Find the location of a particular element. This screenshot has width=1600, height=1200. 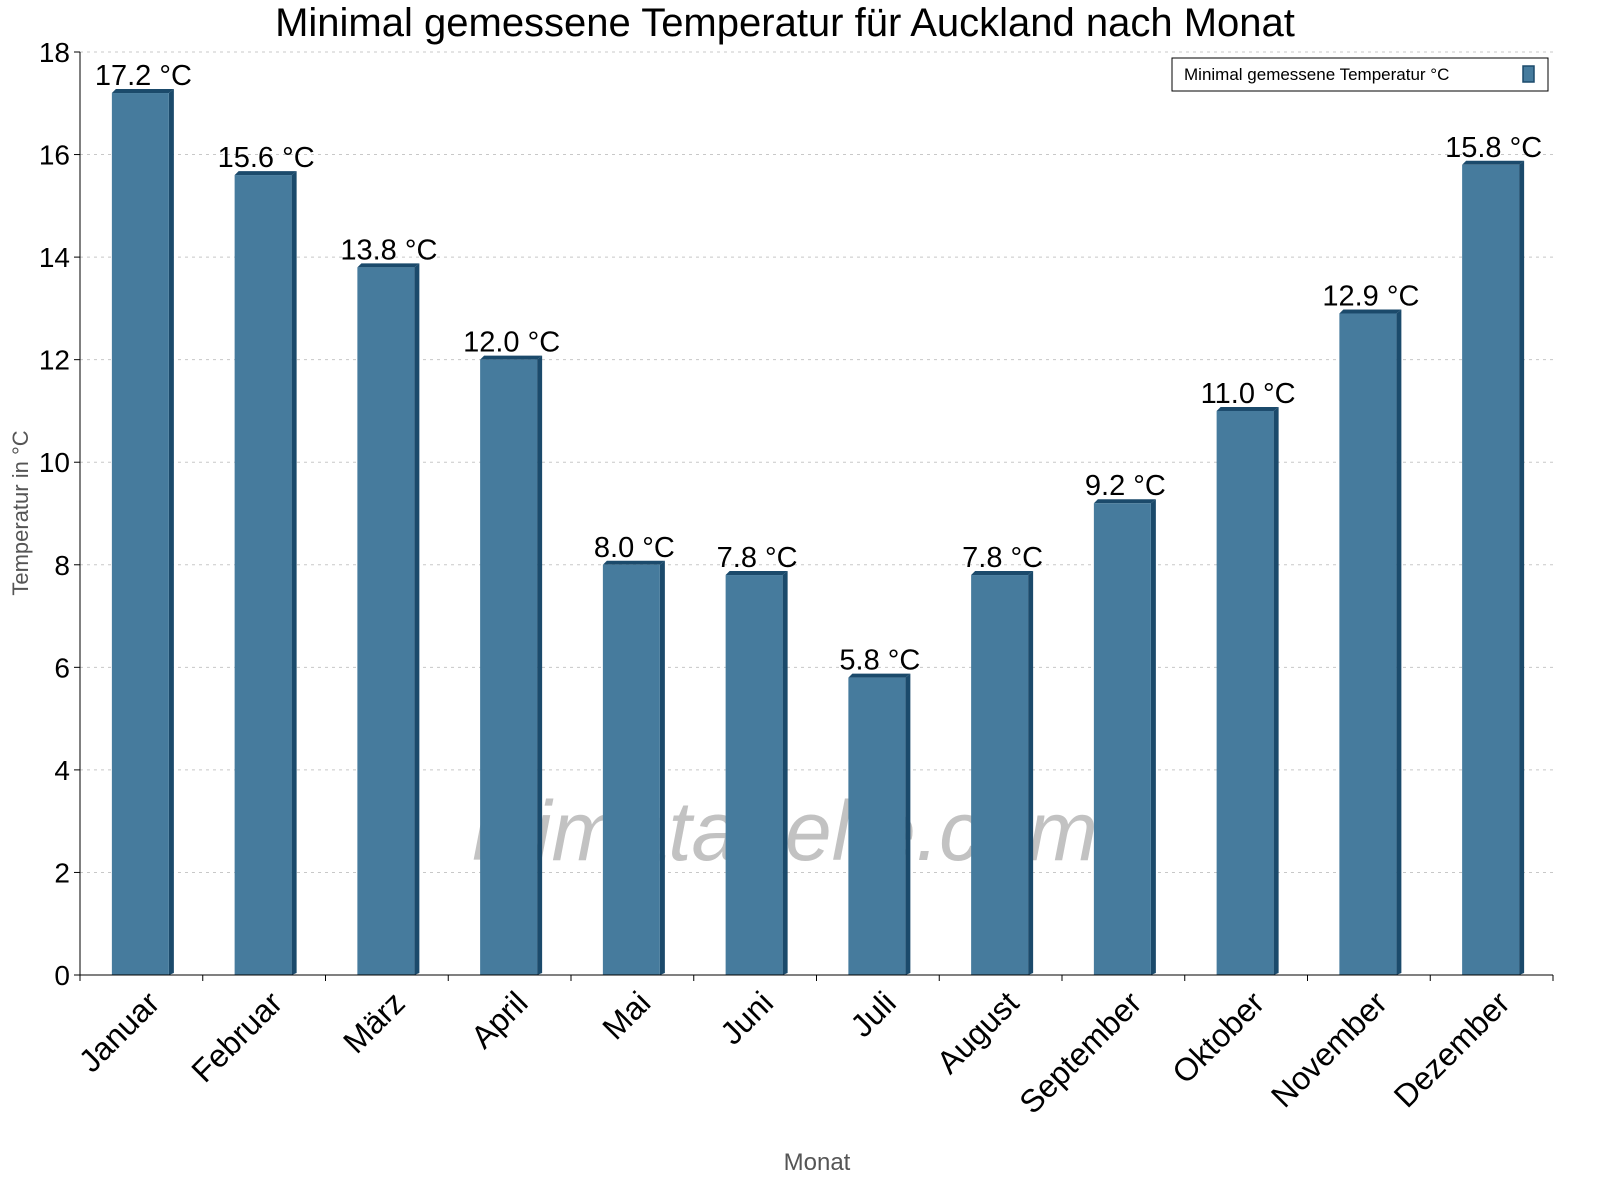

y-tick-label: 4 is located at coordinates (62, 770).